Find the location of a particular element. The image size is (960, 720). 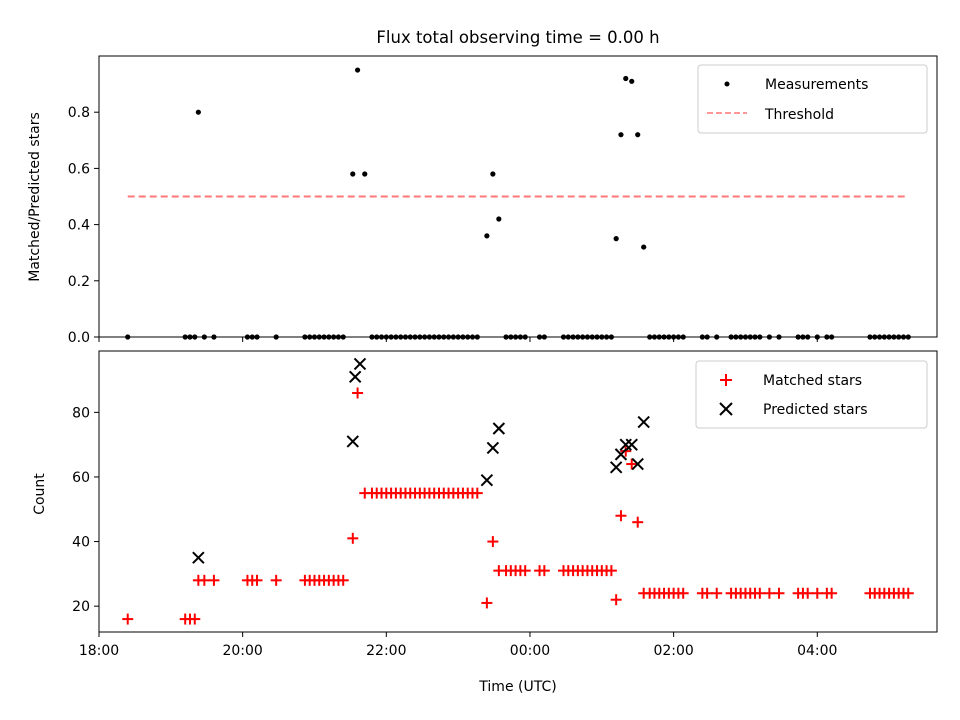

top-chart-title: Flux total observing time = 0.00 h is located at coordinates (517, 37).